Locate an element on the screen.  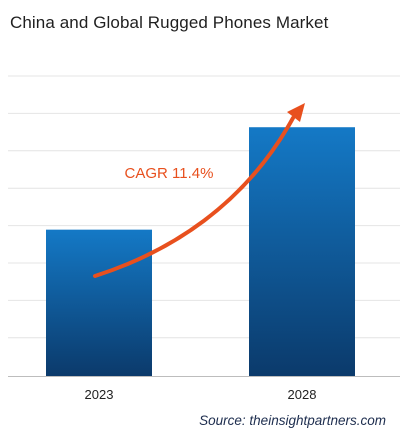
source-note: Source: theinsightpartners.com is located at coordinates (292, 420).